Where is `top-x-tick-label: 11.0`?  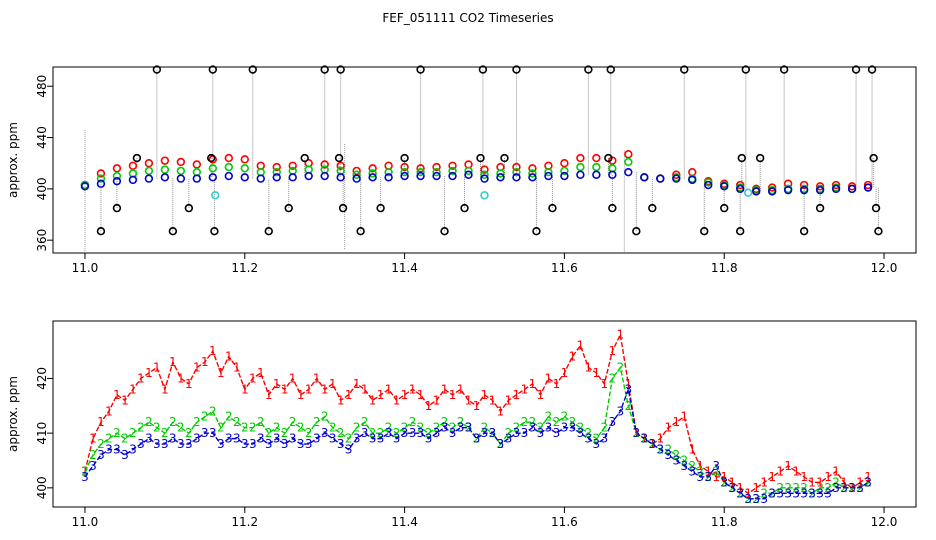 top-x-tick-label: 11.0 is located at coordinates (85, 268).